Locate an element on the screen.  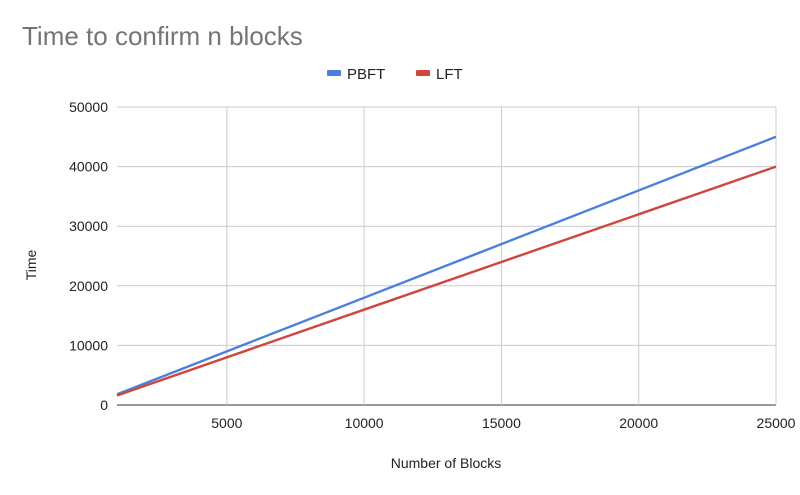
y-axis-label: Time is located at coordinates (31, 264).